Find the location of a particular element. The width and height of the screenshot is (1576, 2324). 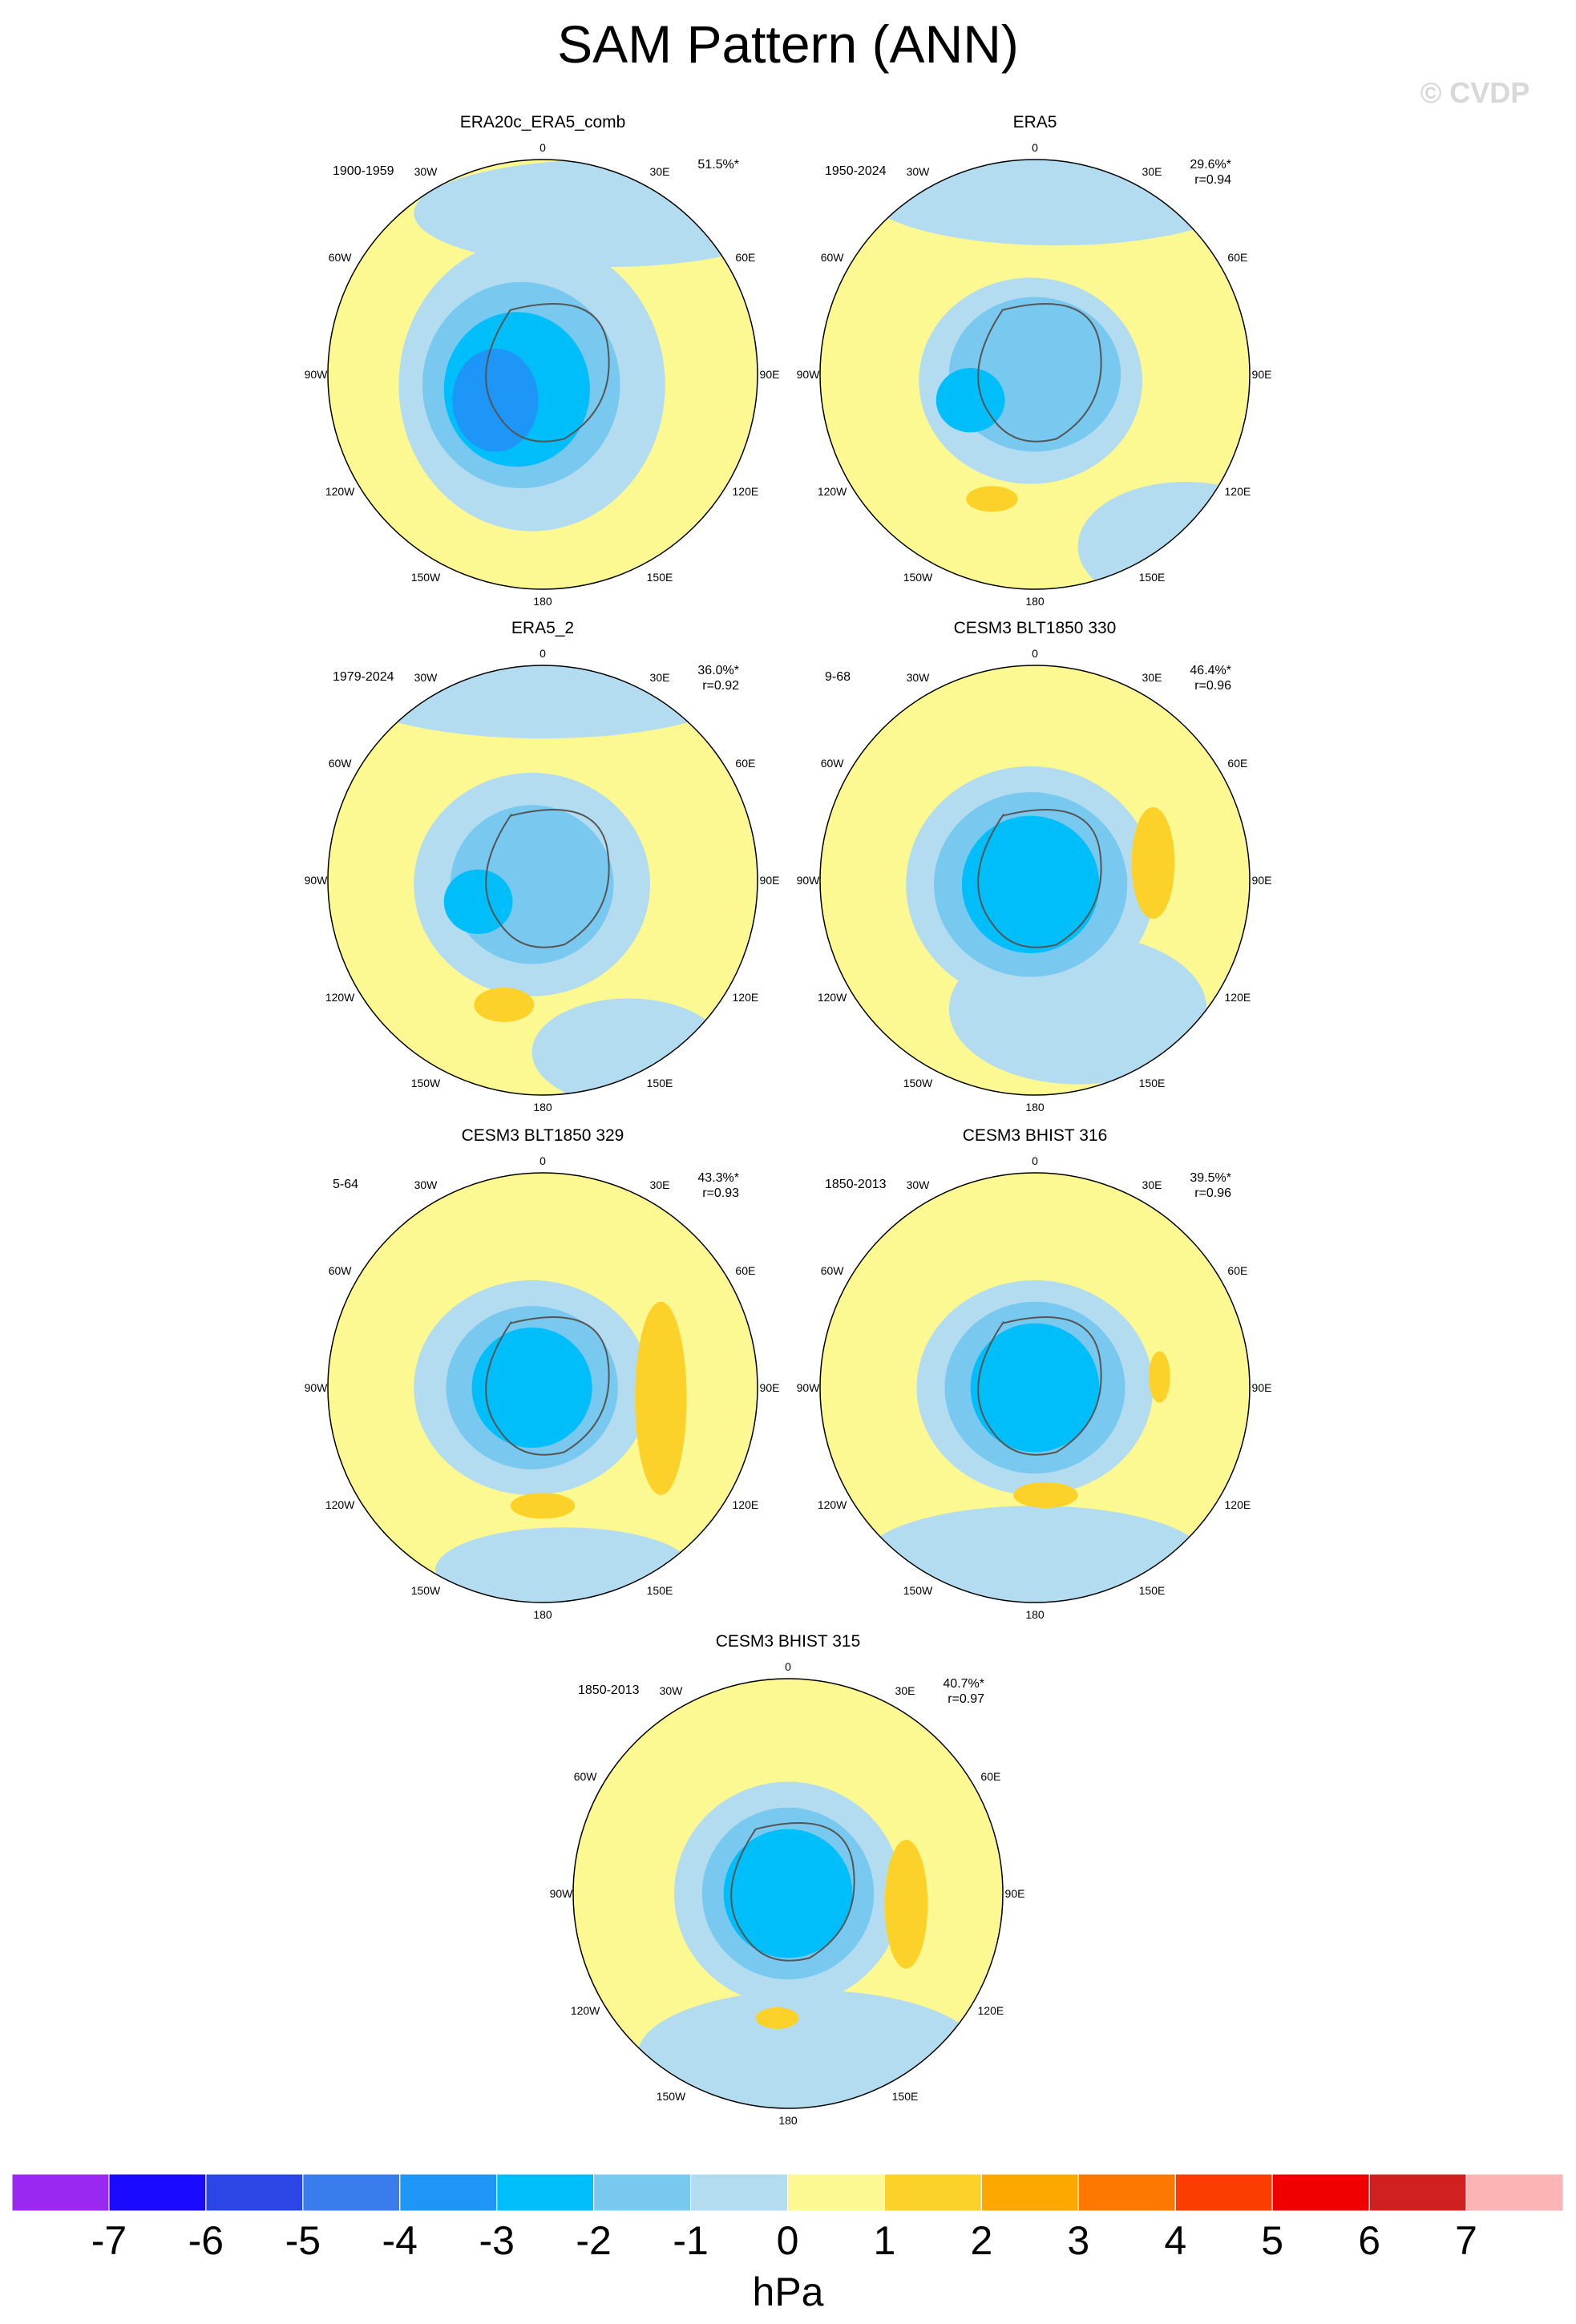

colorbar-label: -7 is located at coordinates (109, 2240).